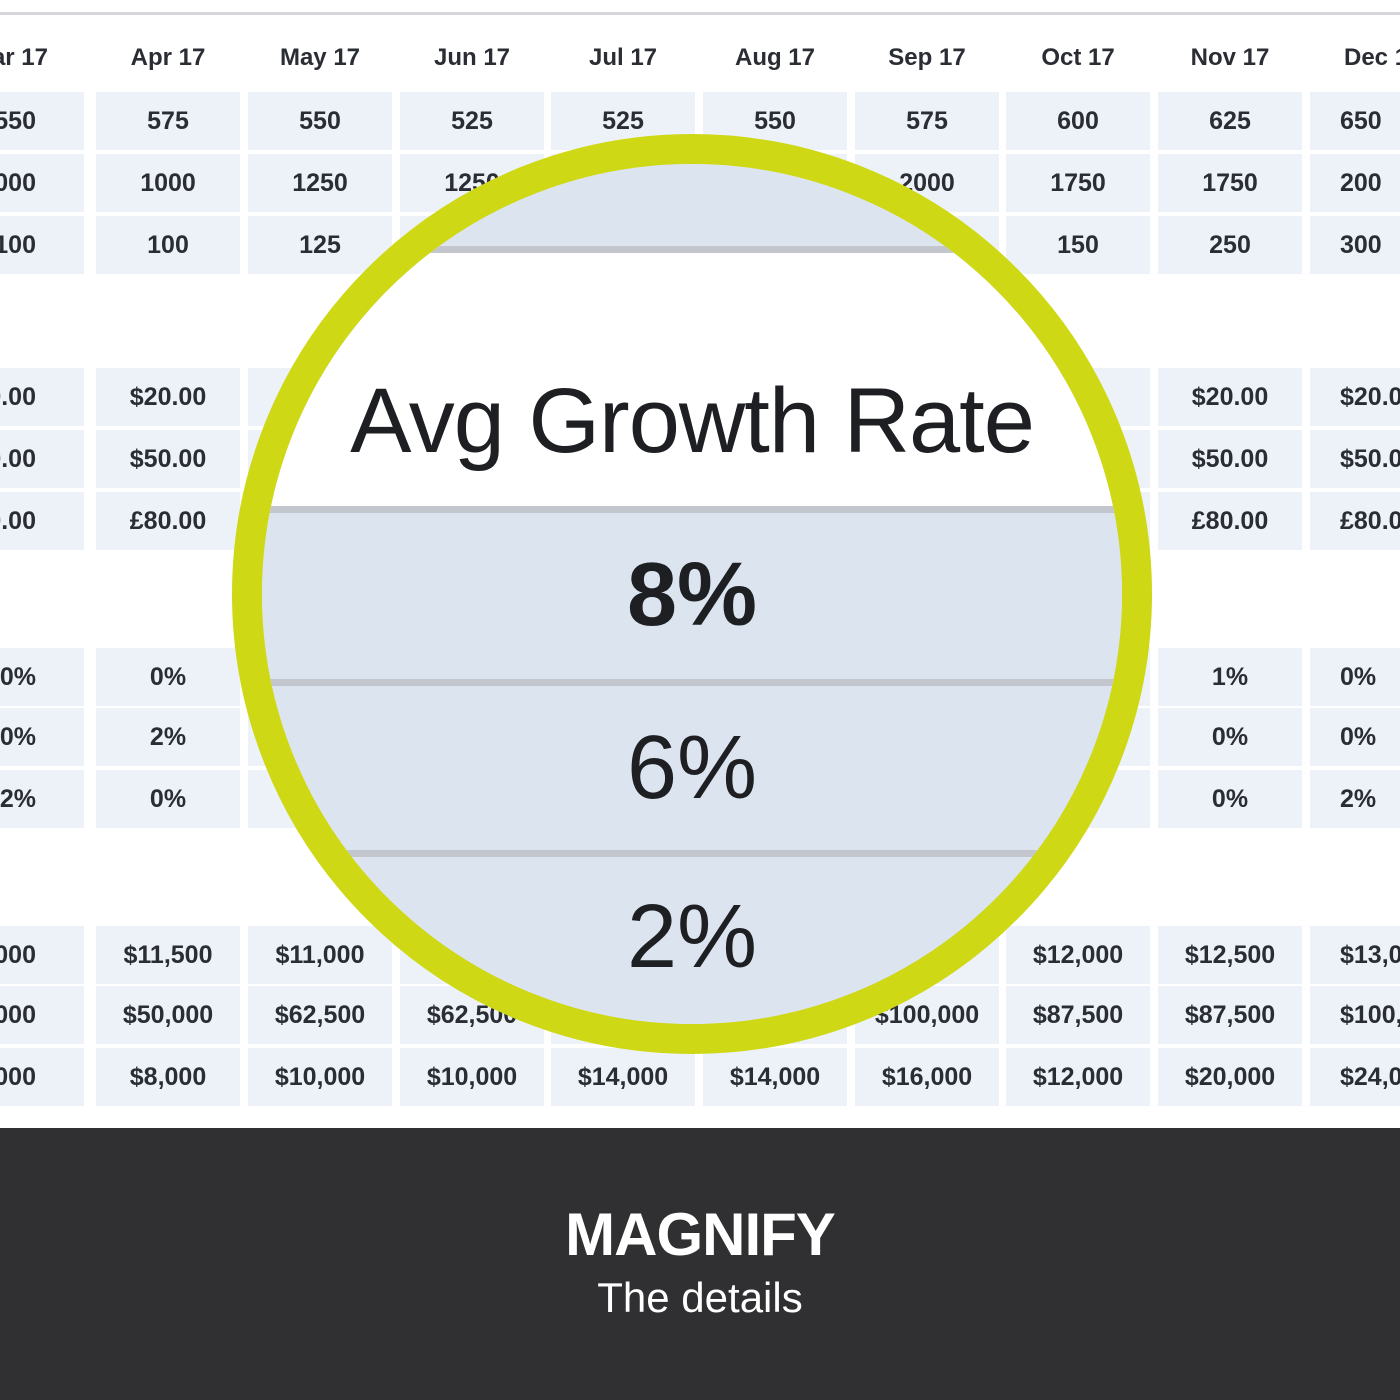 The width and height of the screenshot is (1400, 1400). What do you see at coordinates (1355, 955) in the screenshot?
I see `table-cell: $13,0` at bounding box center [1355, 955].